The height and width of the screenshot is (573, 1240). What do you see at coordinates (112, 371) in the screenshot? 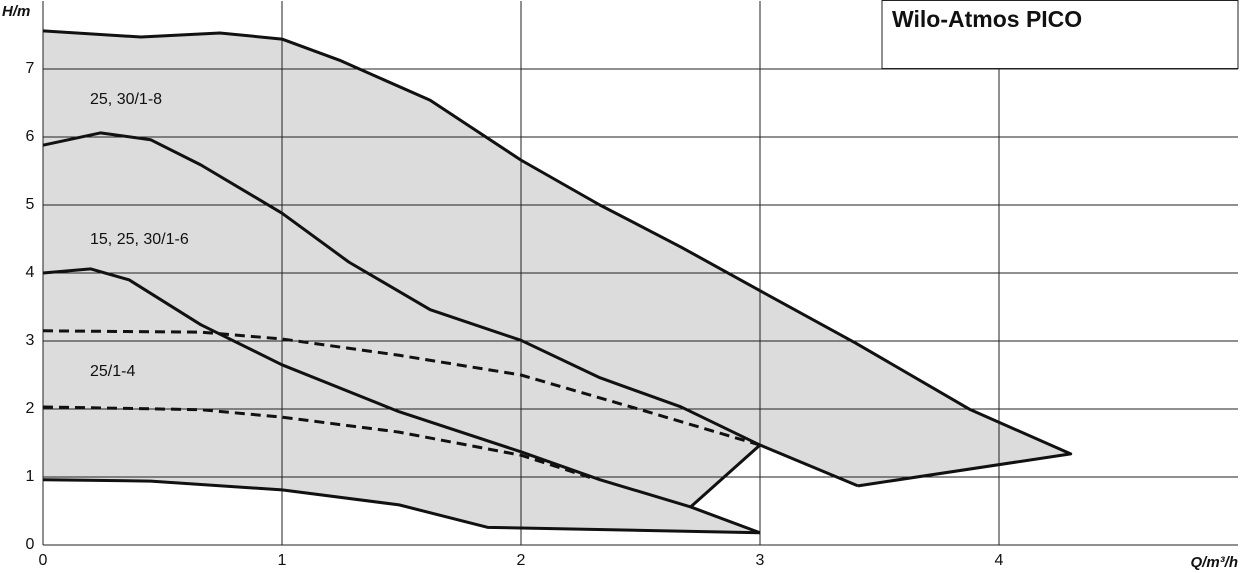
I see `curve-label: 25/1-4` at bounding box center [112, 371].